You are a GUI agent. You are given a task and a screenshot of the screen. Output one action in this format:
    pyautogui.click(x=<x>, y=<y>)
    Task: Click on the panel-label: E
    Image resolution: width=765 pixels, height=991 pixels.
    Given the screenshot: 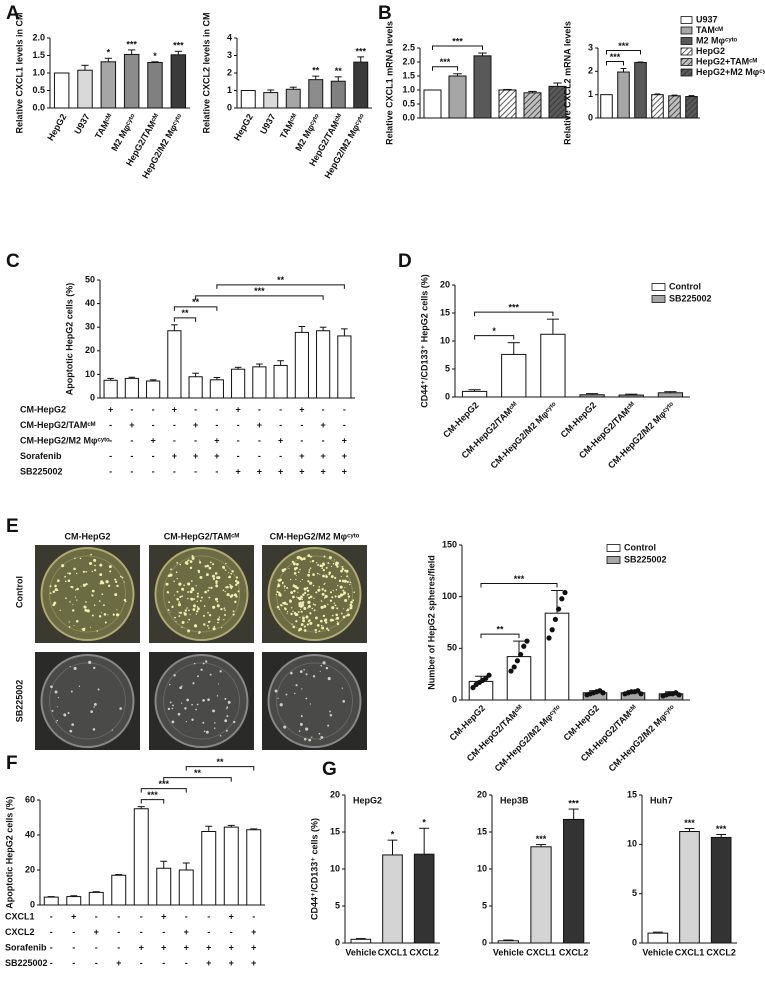 What is the action you would take?
    pyautogui.click(x=12, y=526)
    